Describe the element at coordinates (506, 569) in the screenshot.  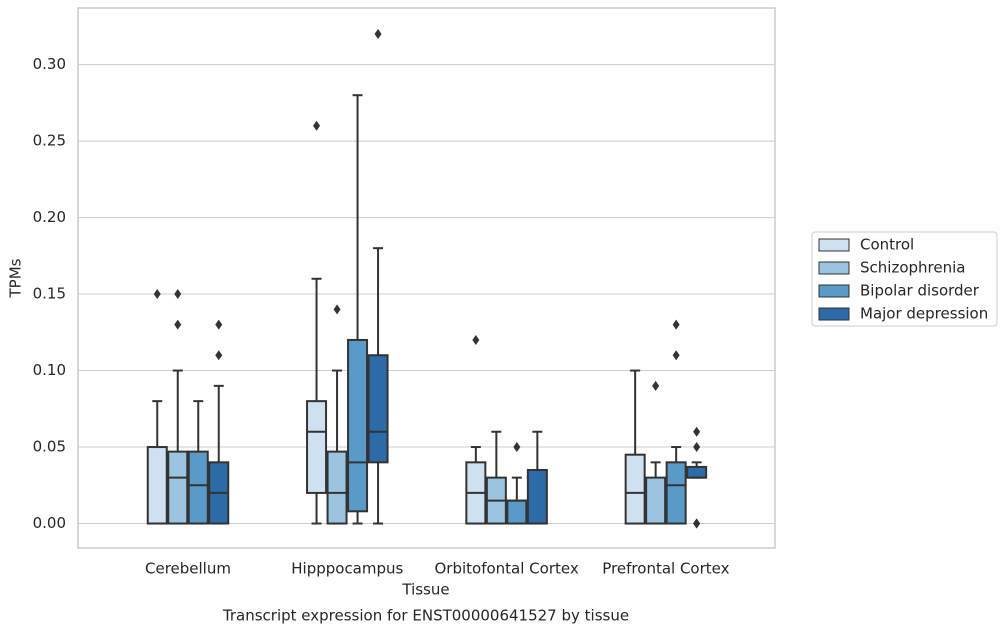
I see `x-tick-label: Orbitofontal Cortex` at that location.